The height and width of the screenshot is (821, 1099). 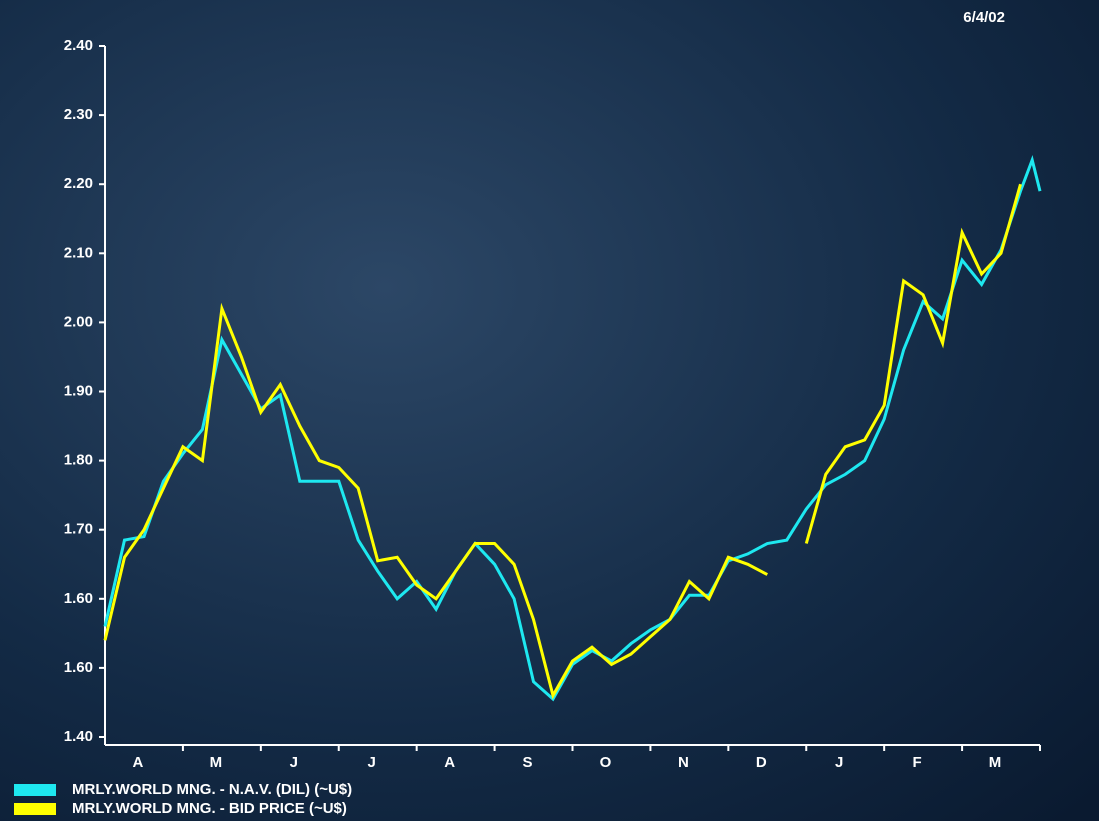 What do you see at coordinates (984, 17) in the screenshot?
I see `date-label: 6/4/02` at bounding box center [984, 17].